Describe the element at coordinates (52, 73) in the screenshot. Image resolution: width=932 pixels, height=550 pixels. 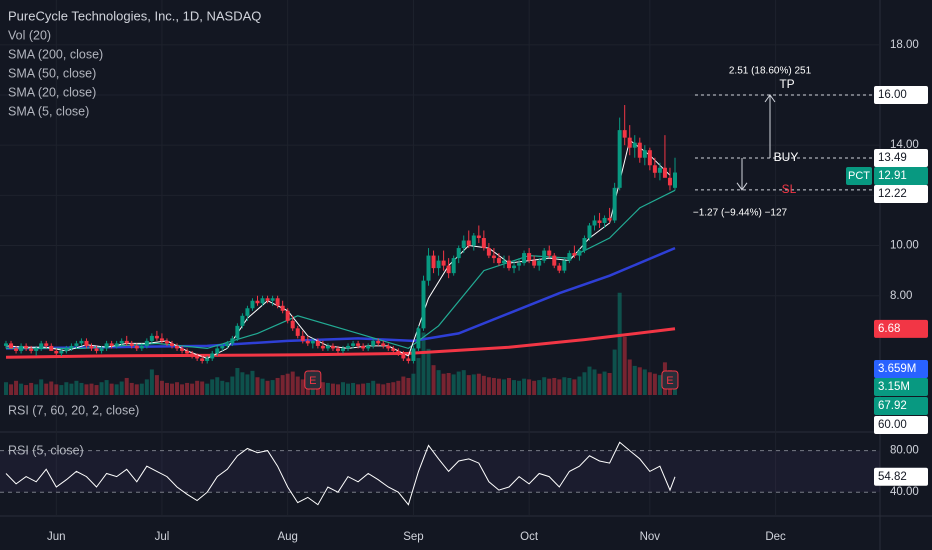
I see `legend-item: SMA (50, close)` at that location.